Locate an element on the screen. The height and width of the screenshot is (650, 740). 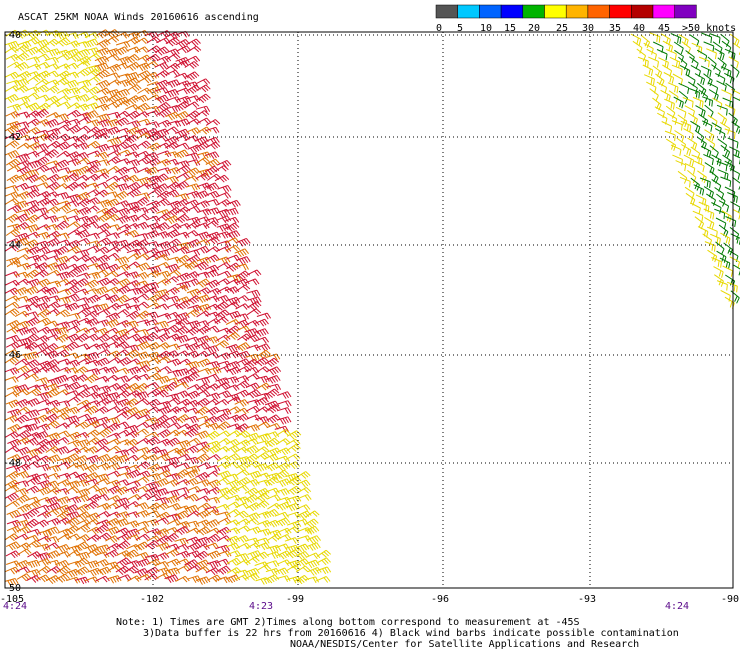
longitude-label: -102 is located at coordinates (152, 599).